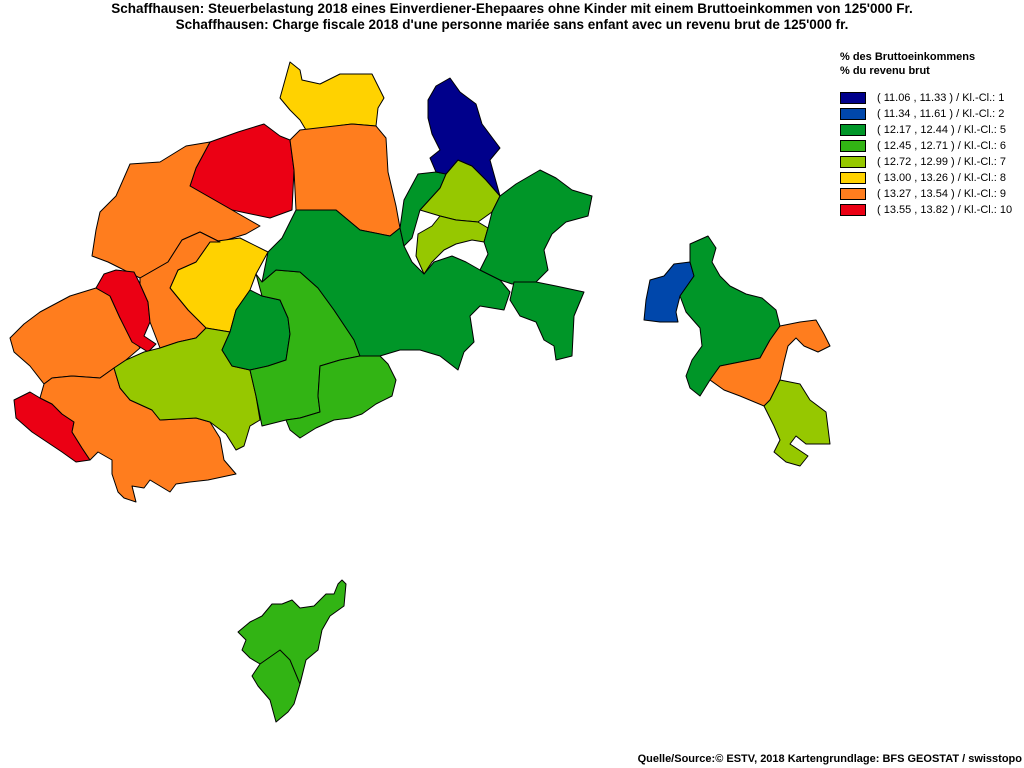 Image resolution: width=1024 pixels, height=768 pixels. What do you see at coordinates (942, 130) in the screenshot?
I see `legend-label: ( 12.17 , 12.44 ) / Kl.-Cl.: 5` at bounding box center [942, 130].